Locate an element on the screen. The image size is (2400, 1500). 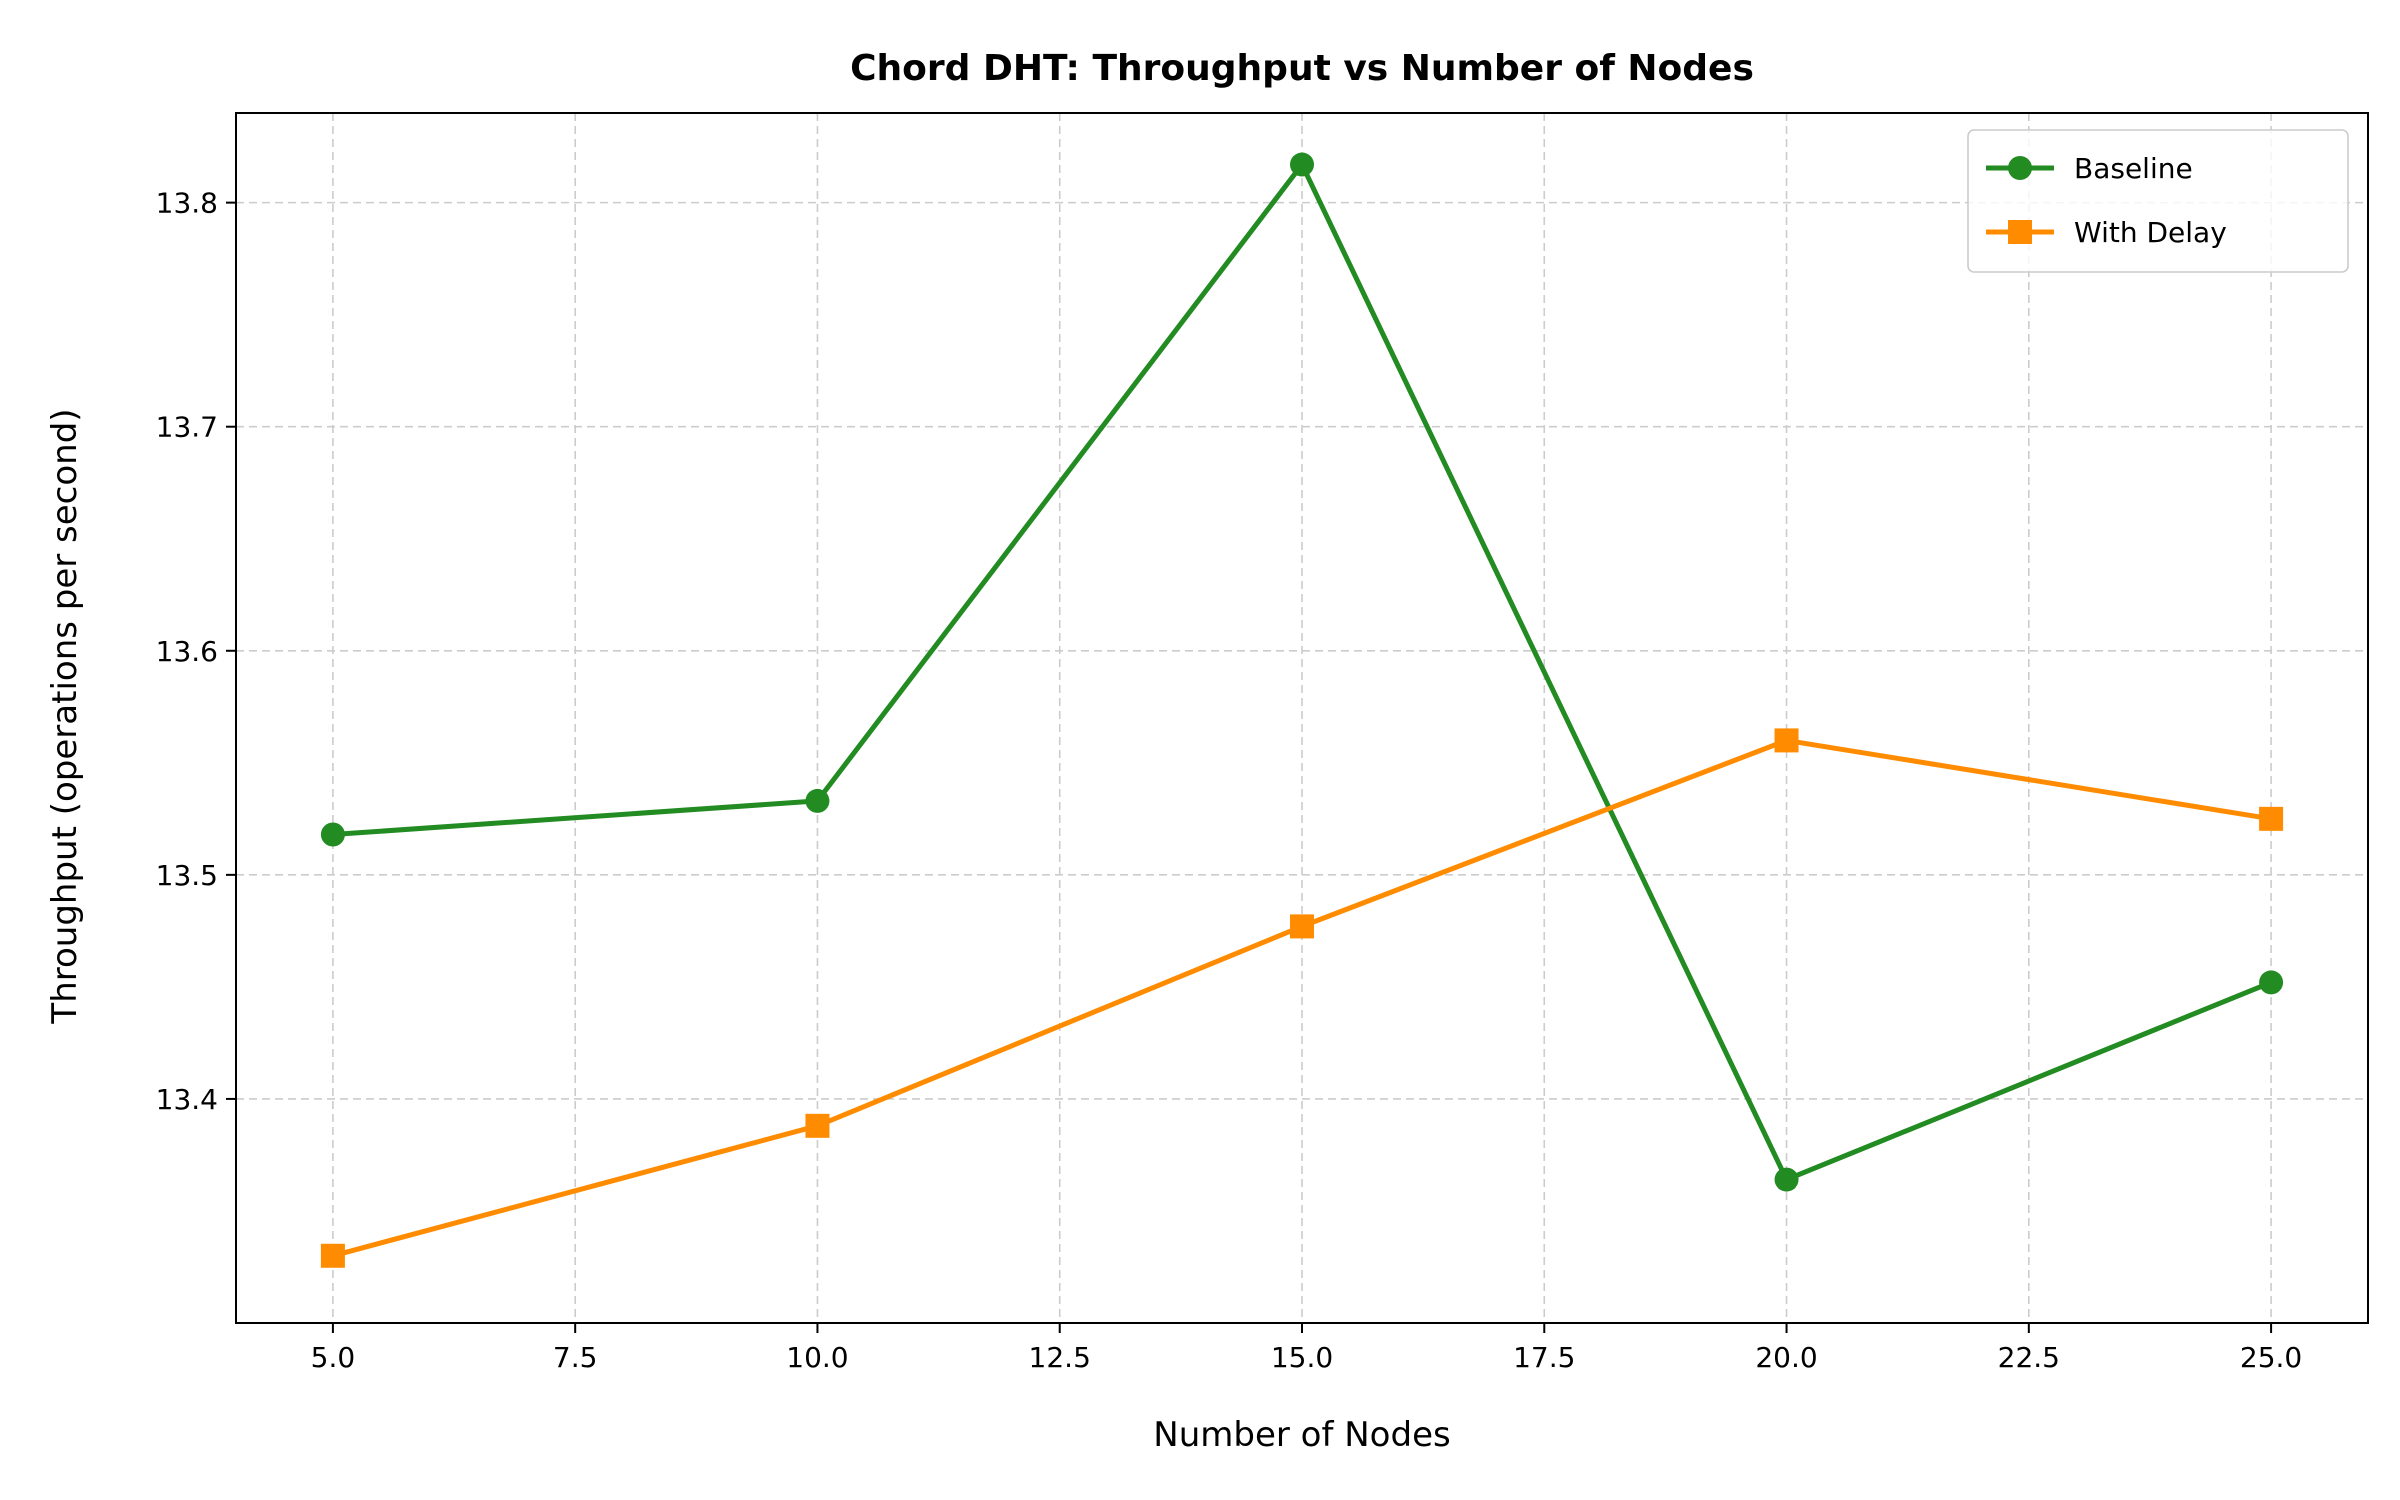
legend: Baseline With Delay is located at coordinates (2158, 201).